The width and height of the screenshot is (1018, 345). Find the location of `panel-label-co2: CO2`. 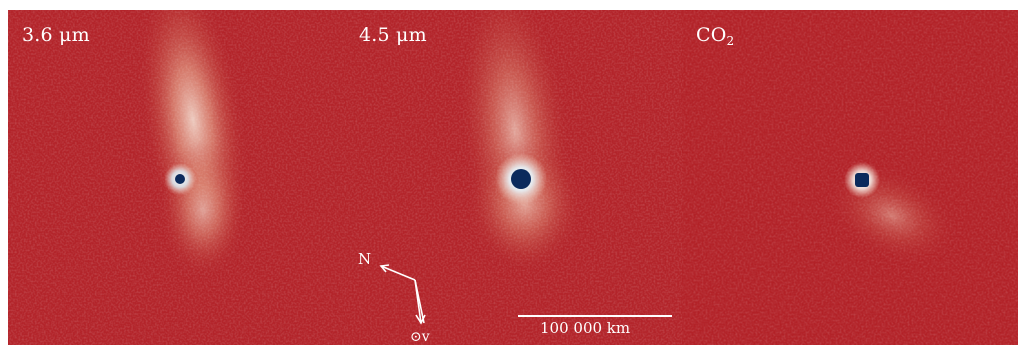

panel-label-co2: CO2 is located at coordinates (715, 36).